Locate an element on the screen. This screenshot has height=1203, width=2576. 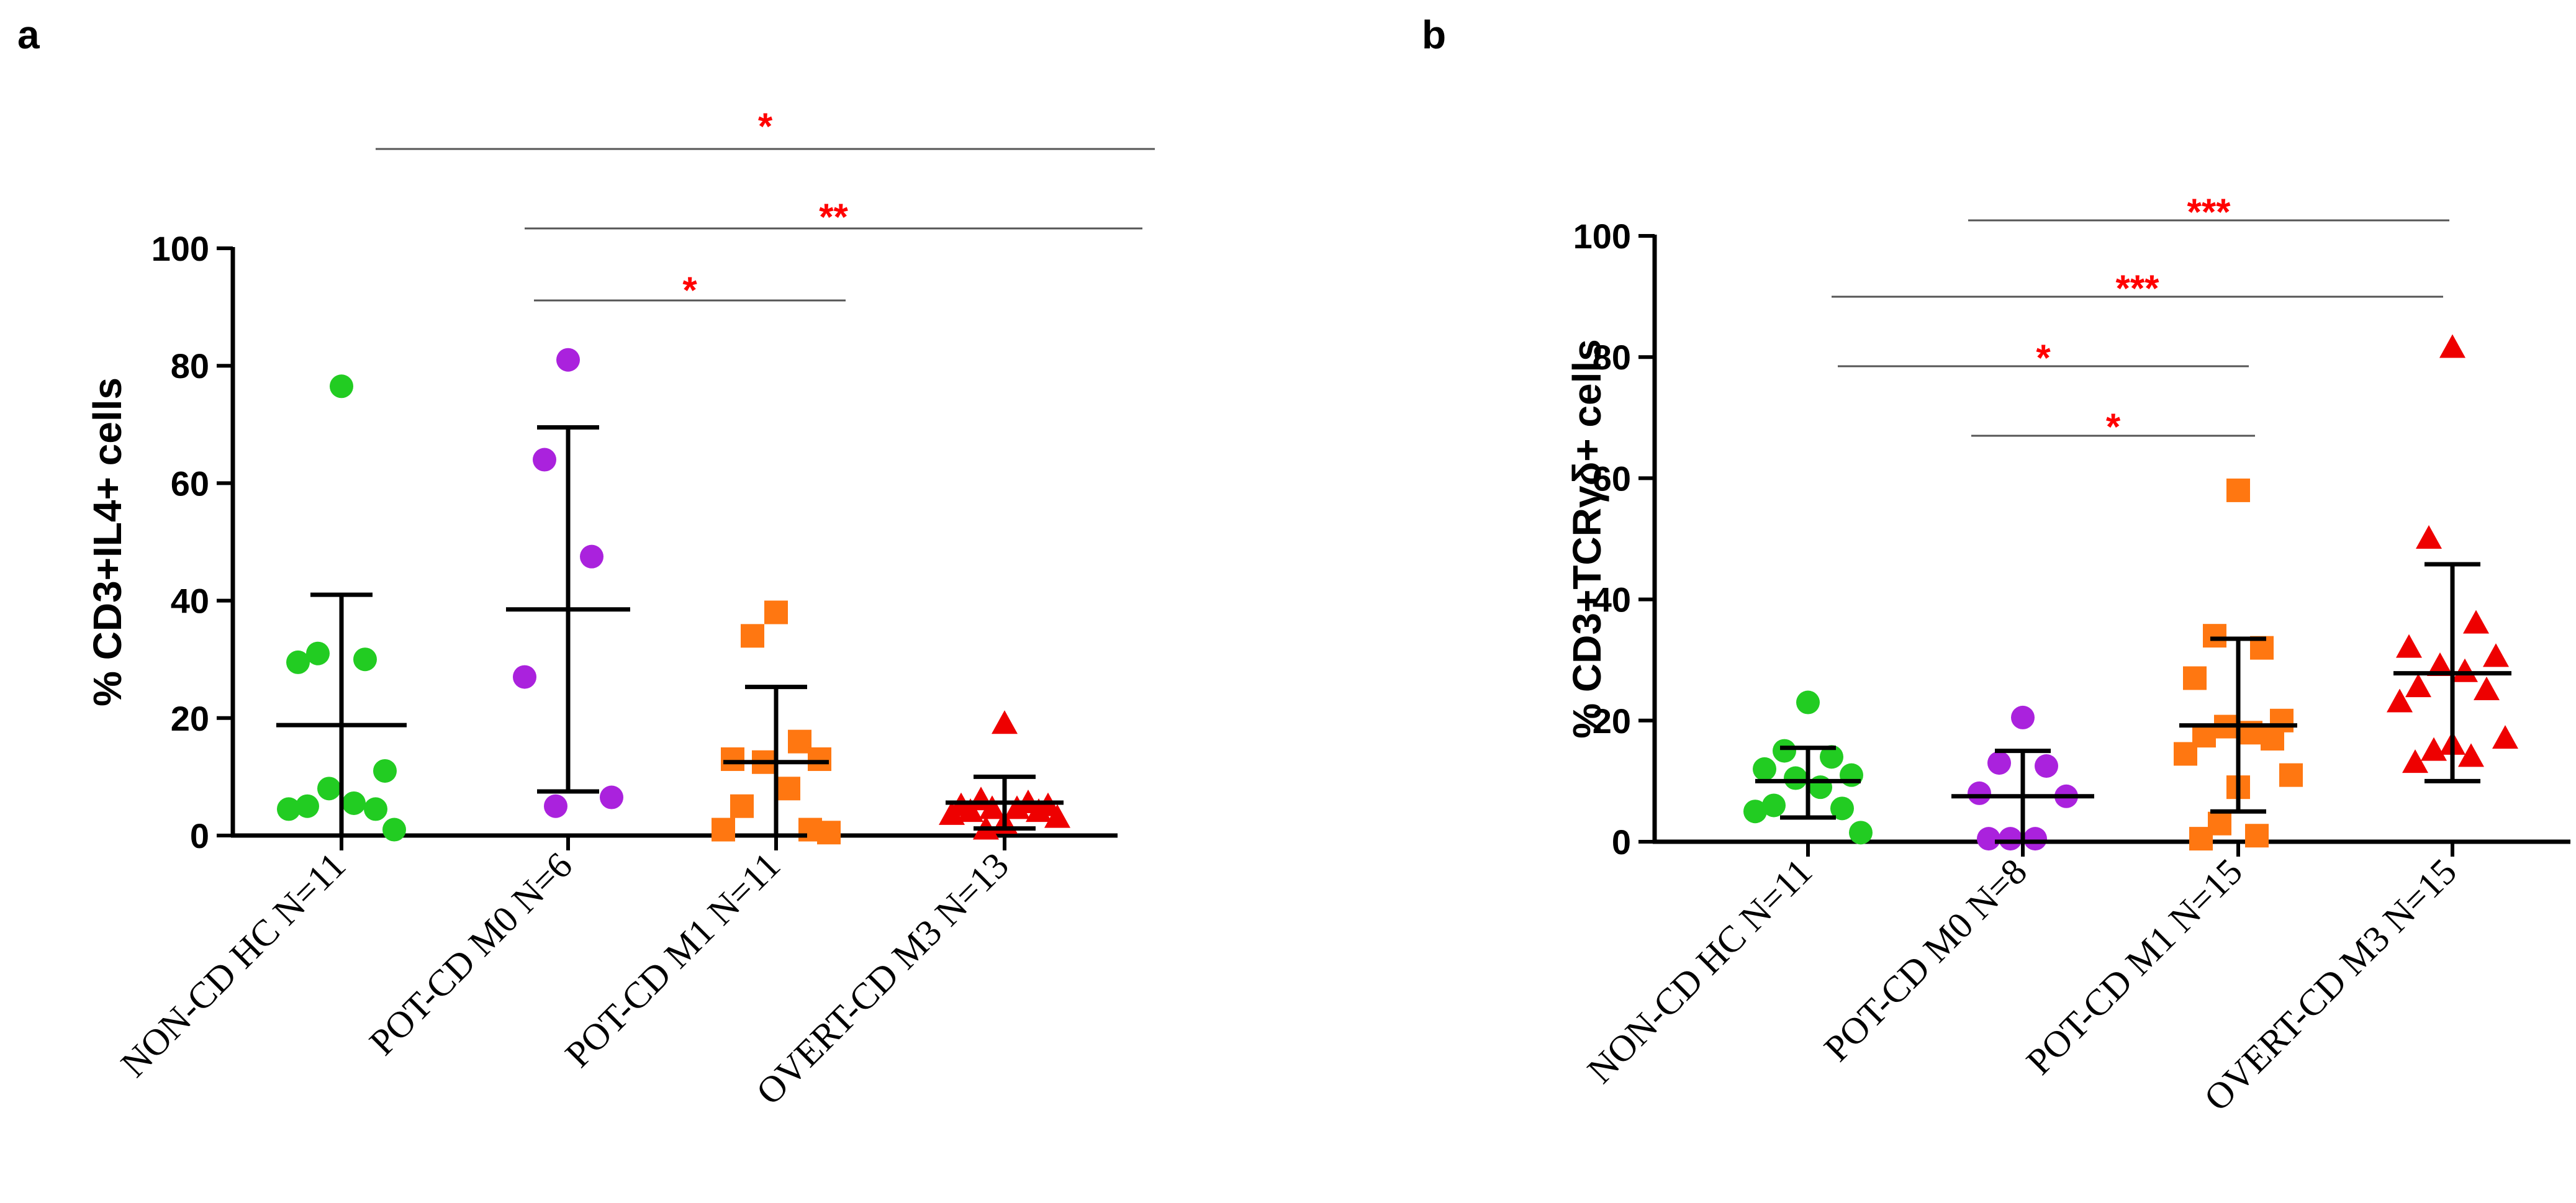
x-tick-label: POT-CD M0 N=6 is located at coordinates (470, 954).